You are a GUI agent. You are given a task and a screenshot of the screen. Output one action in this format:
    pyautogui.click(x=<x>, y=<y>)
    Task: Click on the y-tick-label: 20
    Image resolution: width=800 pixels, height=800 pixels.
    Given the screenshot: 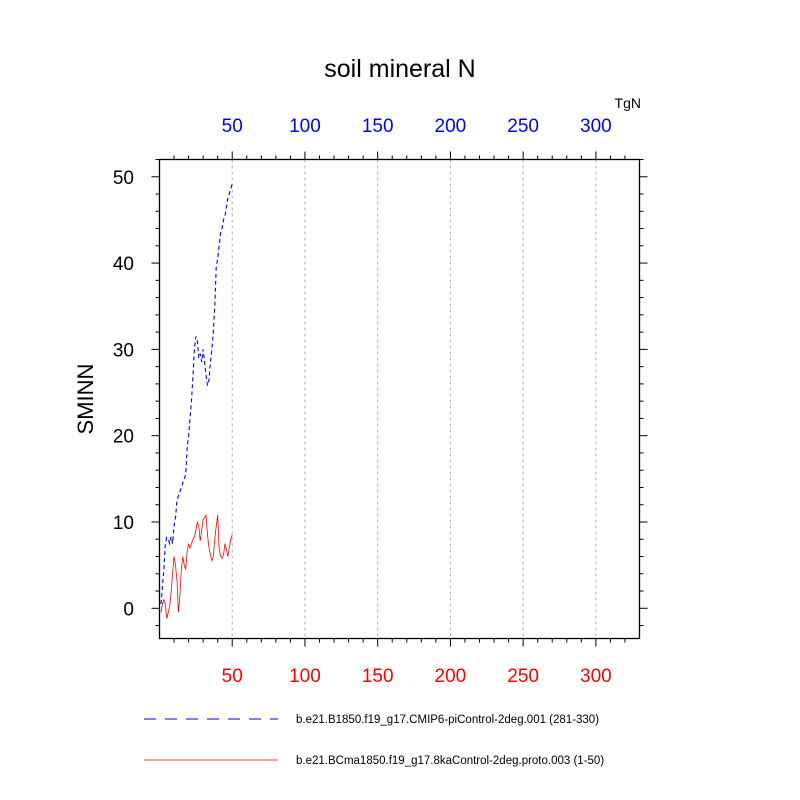 What is the action you would take?
    pyautogui.click(x=123, y=437)
    